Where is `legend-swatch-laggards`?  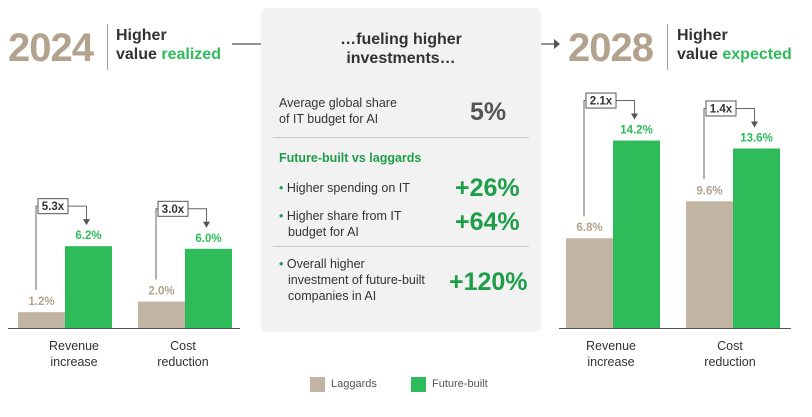
legend-swatch-laggards is located at coordinates (317, 384).